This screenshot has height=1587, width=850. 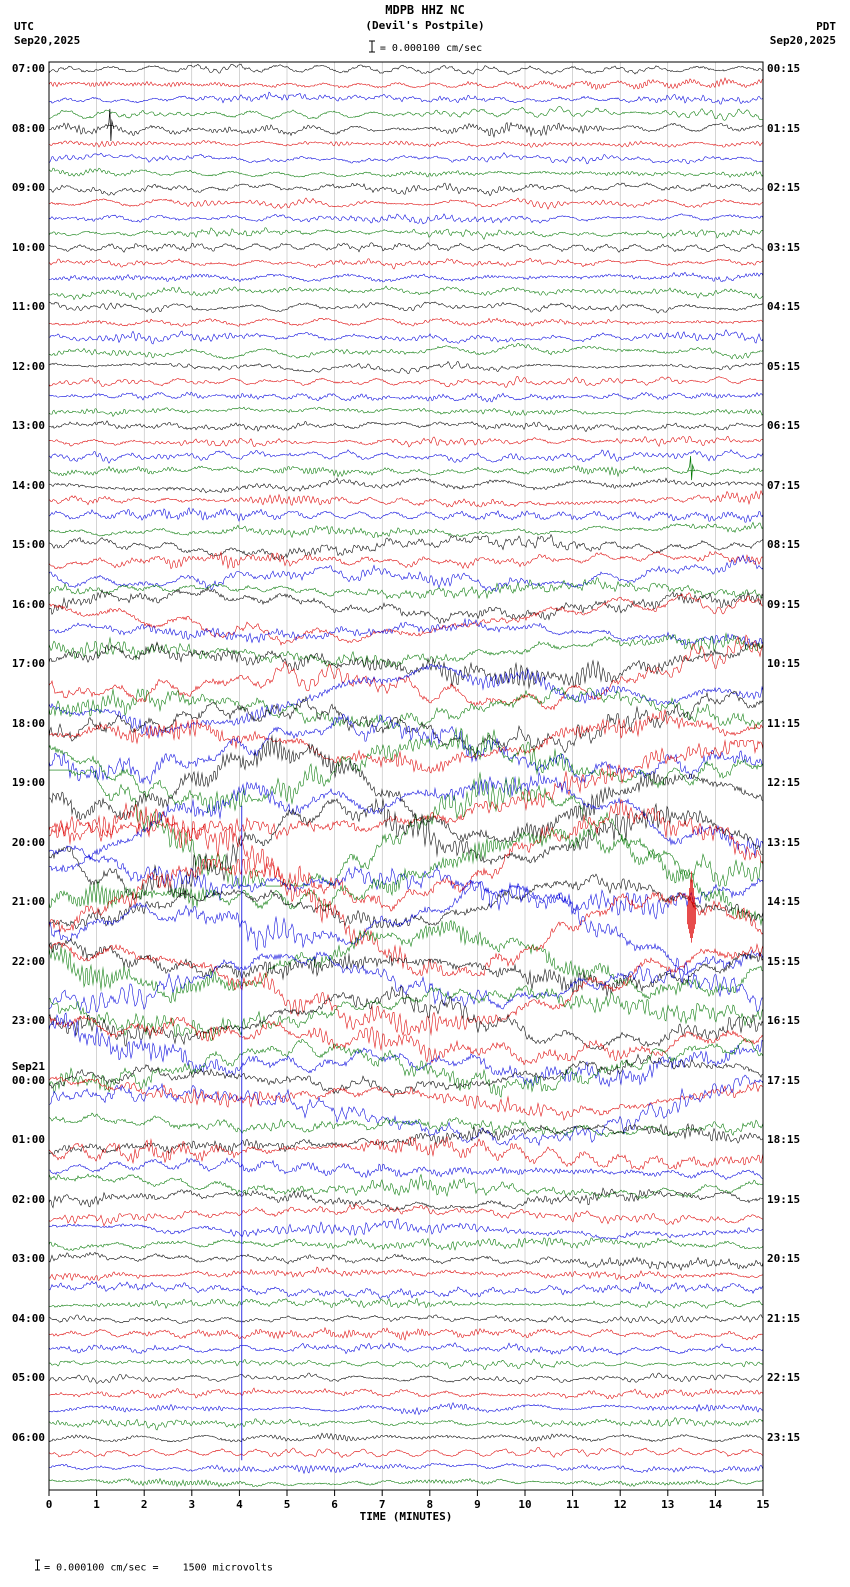 I want to click on header: MDPB HHZ NC (Devil's Postpile), so click(x=425, y=17).